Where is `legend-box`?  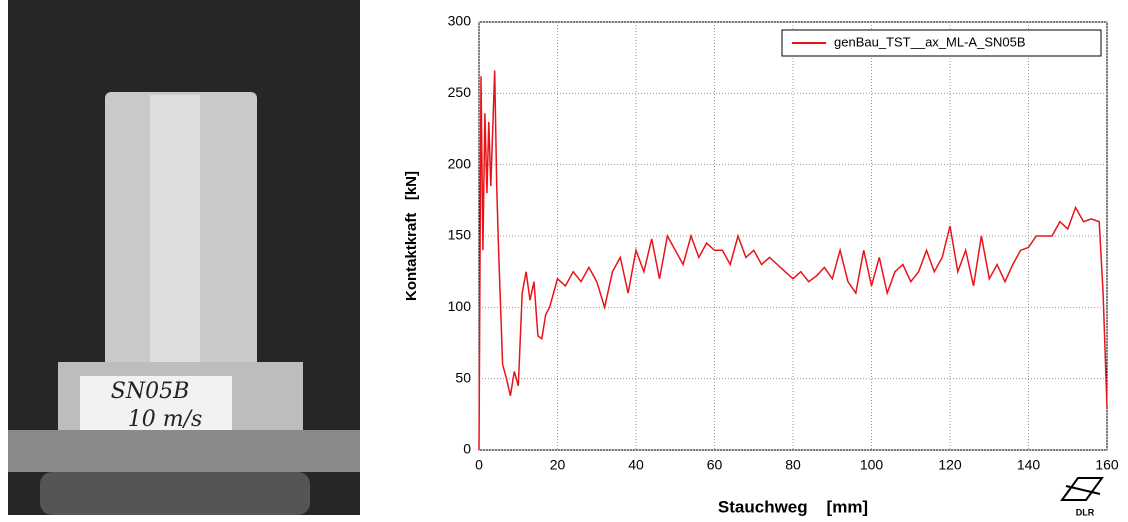 legend-box is located at coordinates (941, 43).